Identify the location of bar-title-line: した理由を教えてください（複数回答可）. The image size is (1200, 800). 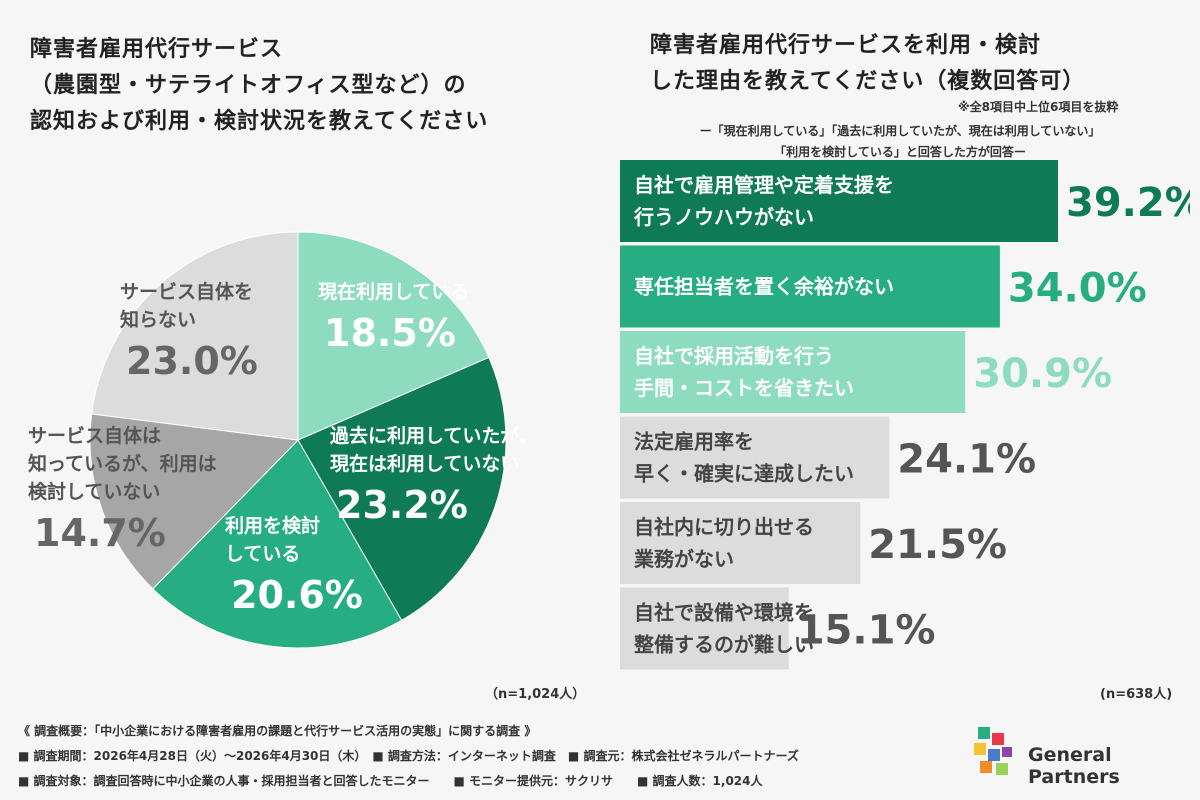
(868, 81).